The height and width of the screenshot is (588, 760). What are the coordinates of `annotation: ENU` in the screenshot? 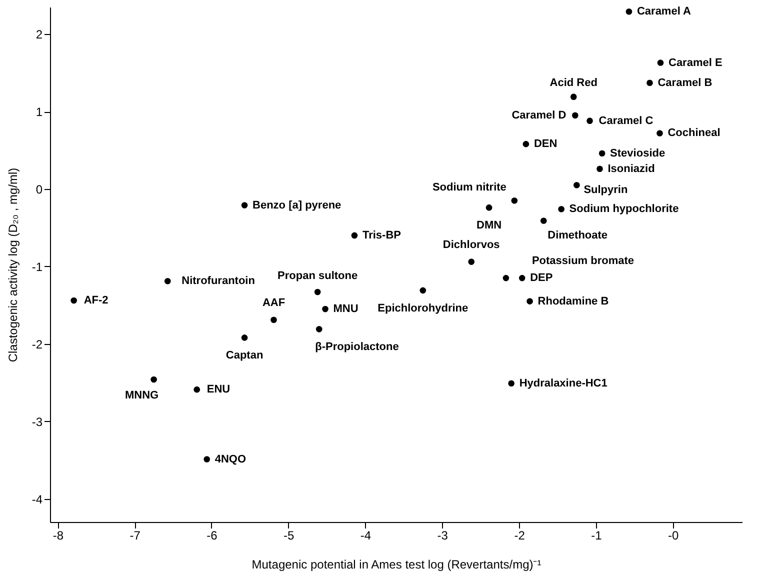 It's located at (218, 390).